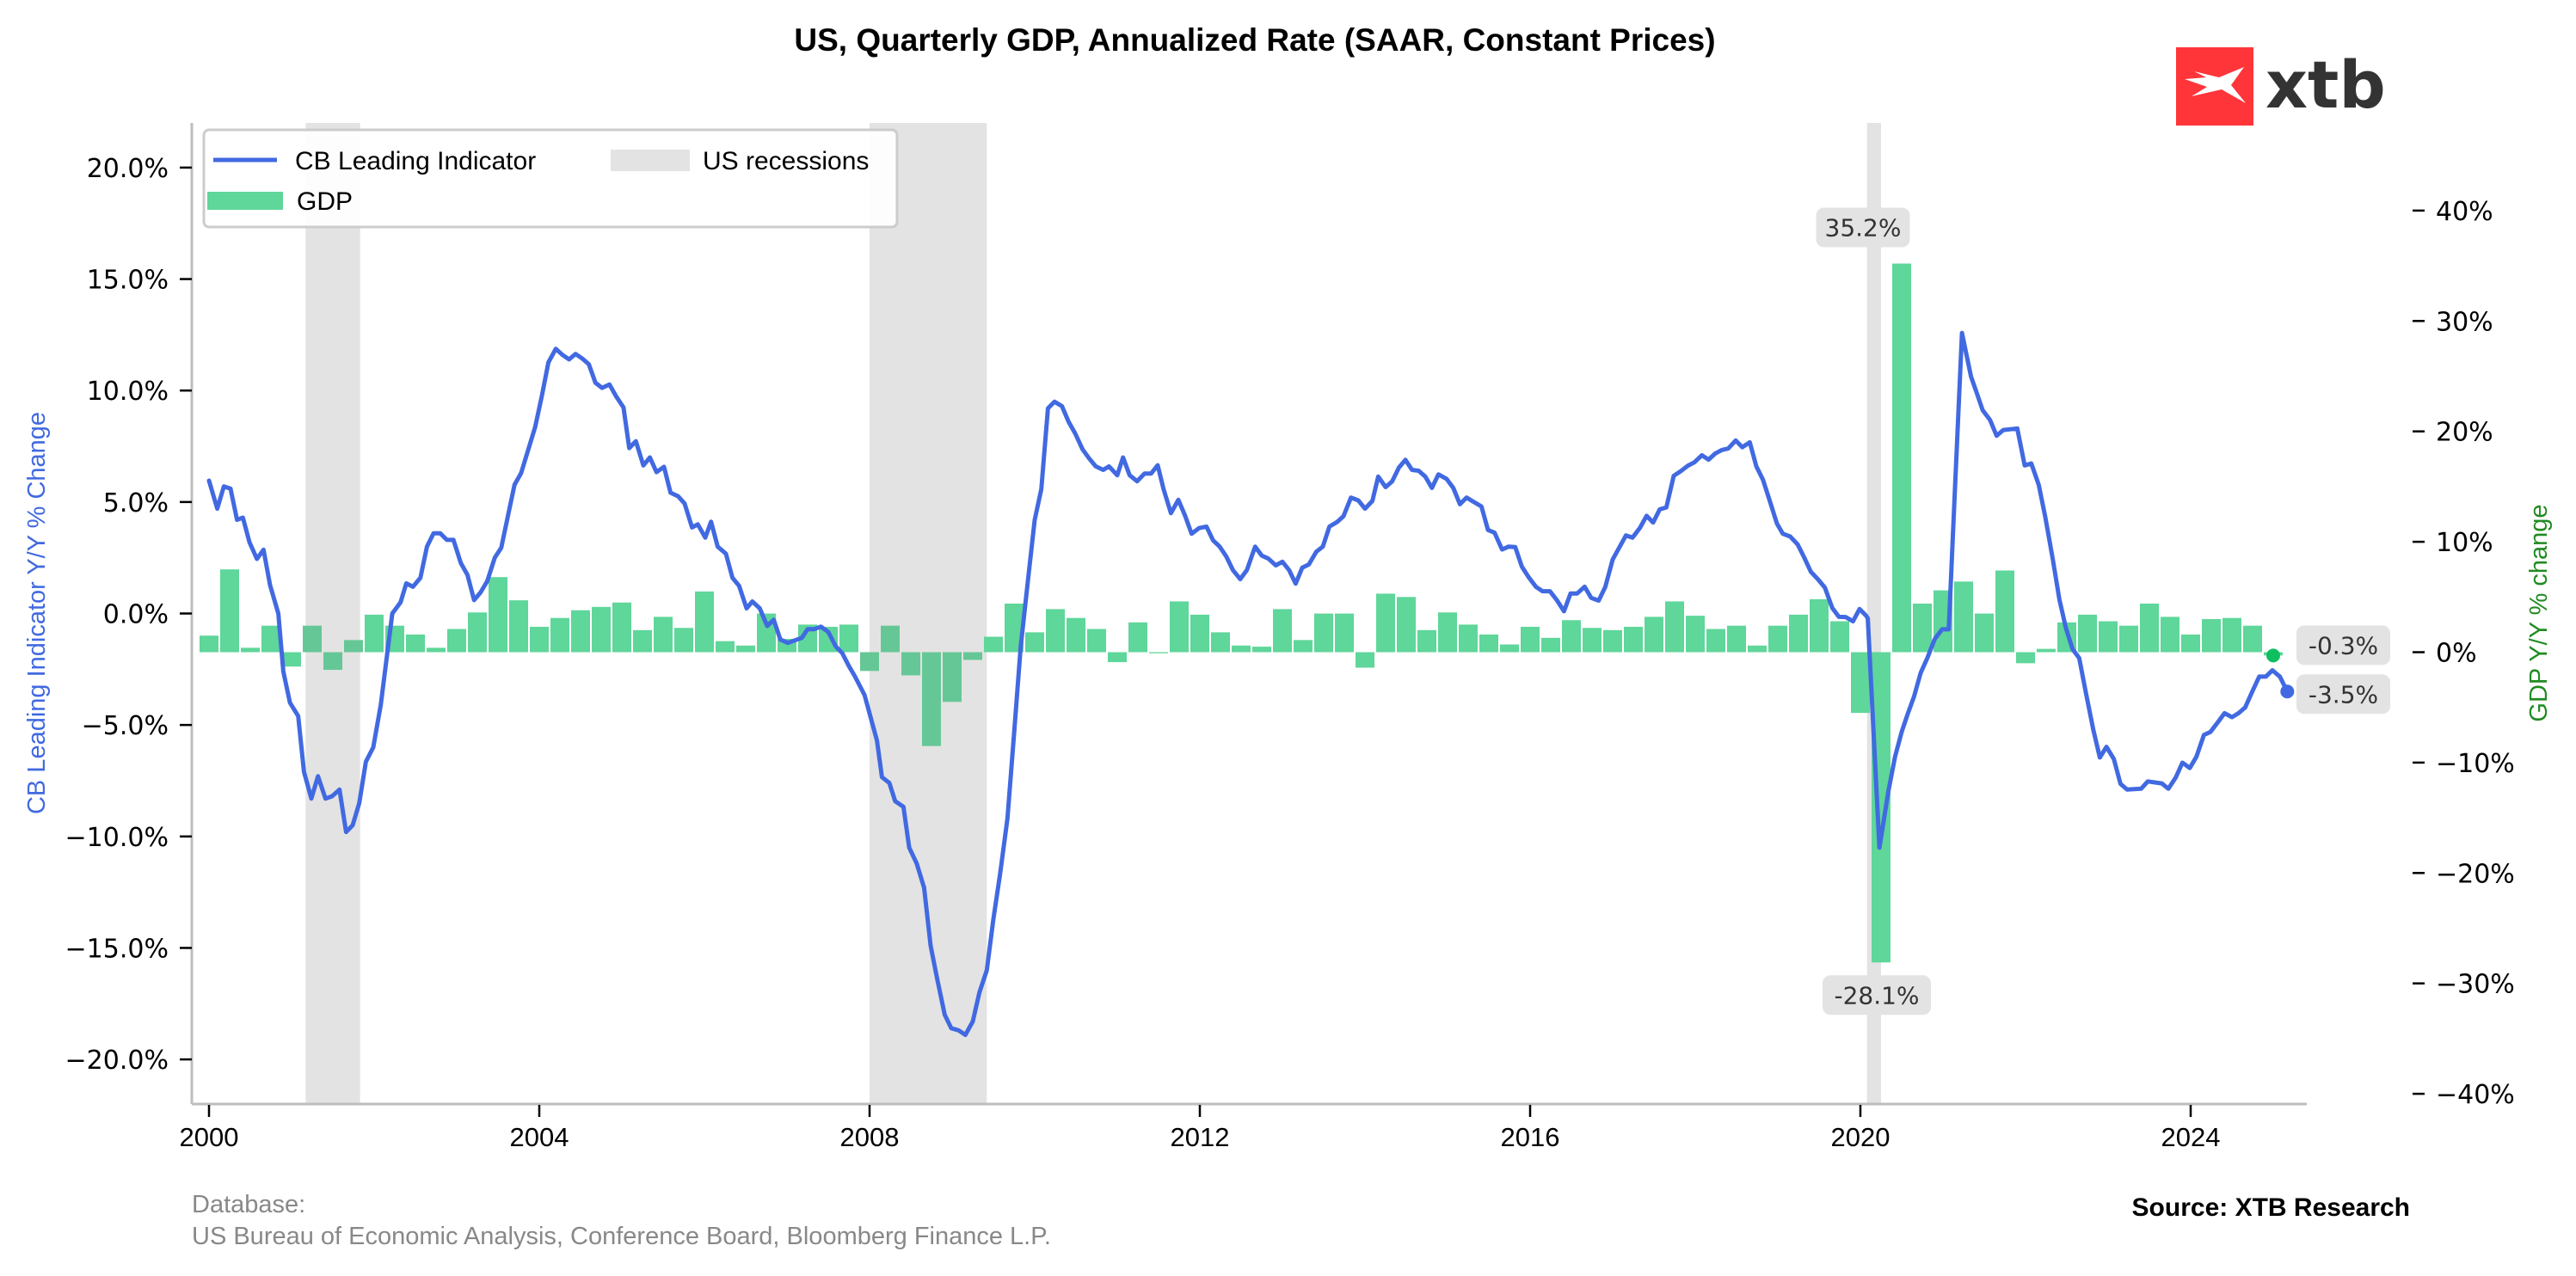  I want to click on right-tick-label: 20%, so click(2464, 433).